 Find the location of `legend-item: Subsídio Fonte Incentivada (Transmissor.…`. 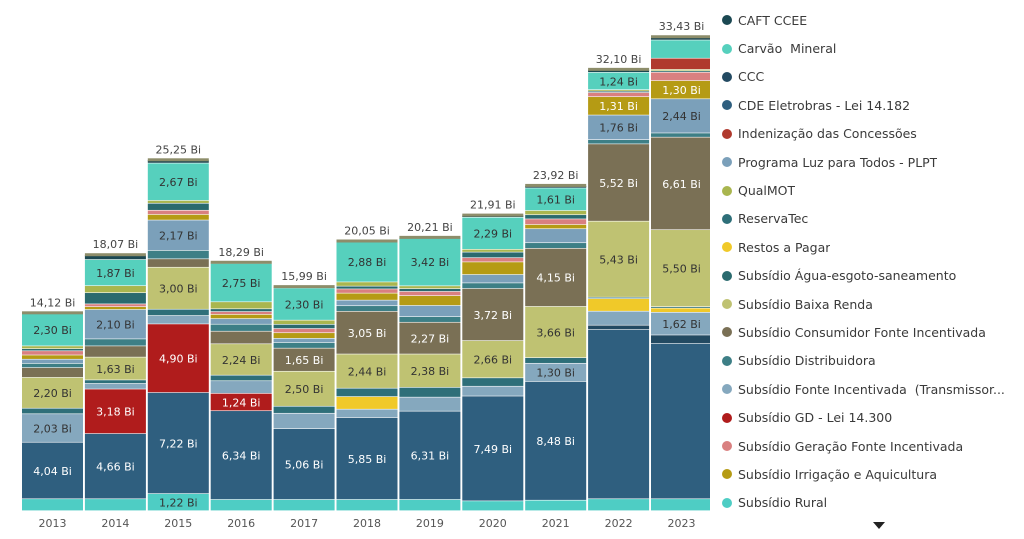

legend-item: Subsídio Fonte Incentivada (Transmissor.… is located at coordinates (872, 389).